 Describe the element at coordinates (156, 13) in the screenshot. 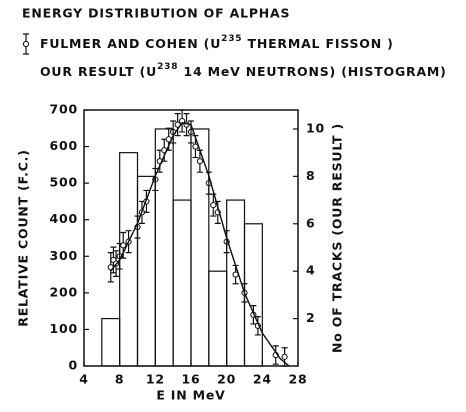

I see `chart-title: ENERGY DISTRIBUTION OF ALPHAS` at that location.